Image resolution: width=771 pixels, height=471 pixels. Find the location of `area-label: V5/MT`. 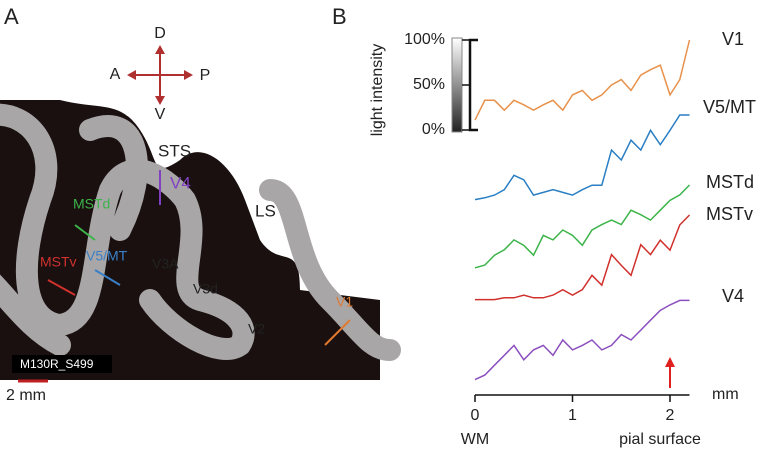

area-label: V5/MT is located at coordinates (107, 256).